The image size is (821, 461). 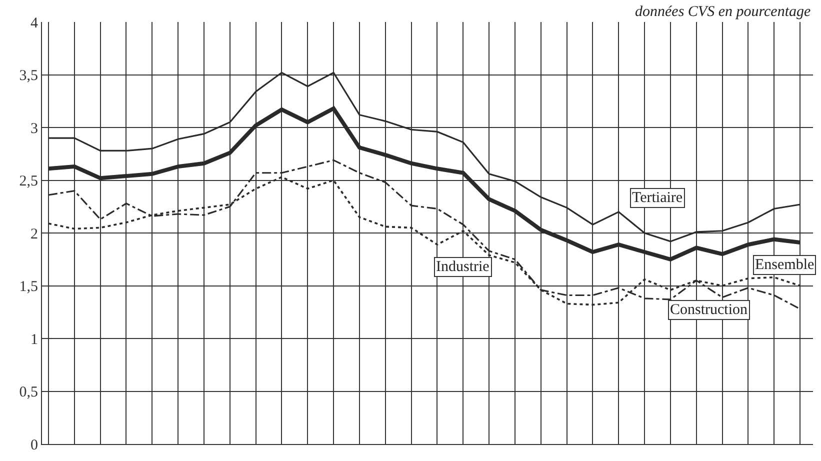 What do you see at coordinates (784, 265) in the screenshot?
I see `series-label: Ensemble` at bounding box center [784, 265].